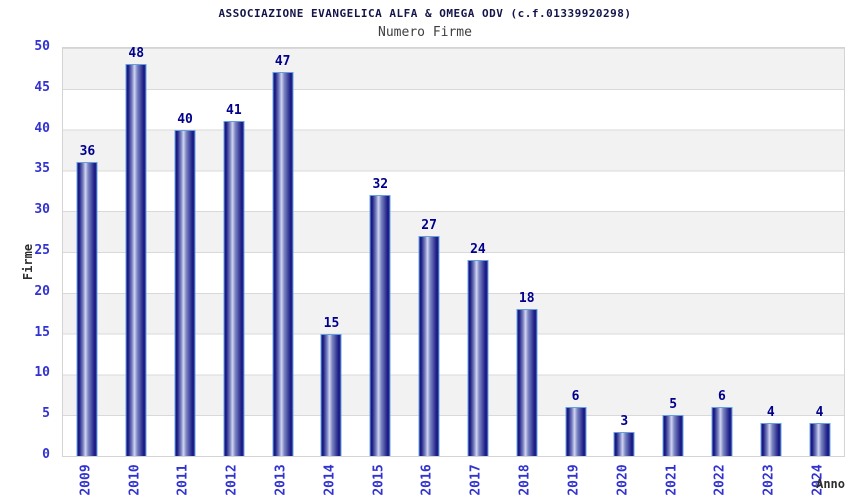 The width and height of the screenshot is (850, 500). Describe the element at coordinates (673, 405) in the screenshot. I see `bar-value-label: 5` at that location.